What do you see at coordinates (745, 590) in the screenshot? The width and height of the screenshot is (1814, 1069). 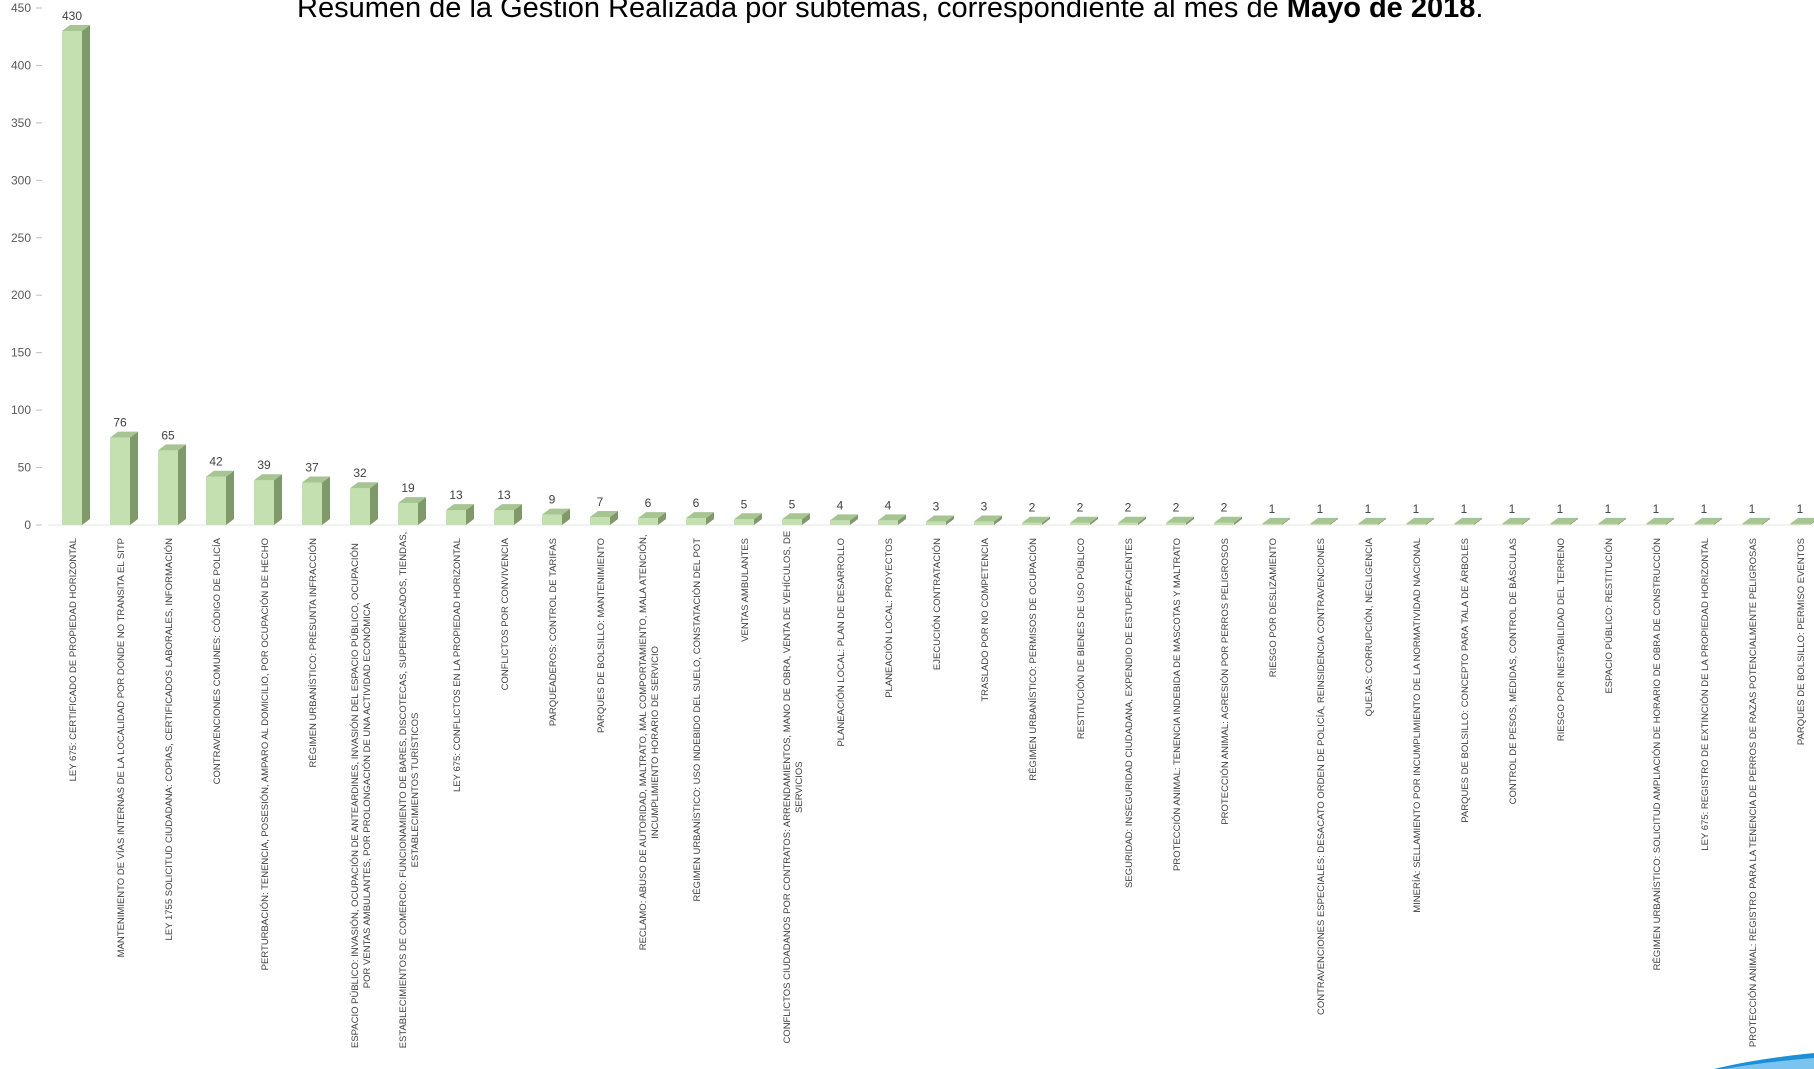 I see `category-label: VENTAS AMBULANTES` at bounding box center [745, 590].